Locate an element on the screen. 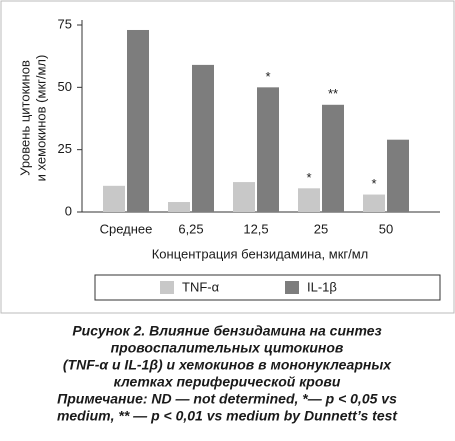 The height and width of the screenshot is (441, 455). x-tick-label: 6,25 is located at coordinates (190, 228).